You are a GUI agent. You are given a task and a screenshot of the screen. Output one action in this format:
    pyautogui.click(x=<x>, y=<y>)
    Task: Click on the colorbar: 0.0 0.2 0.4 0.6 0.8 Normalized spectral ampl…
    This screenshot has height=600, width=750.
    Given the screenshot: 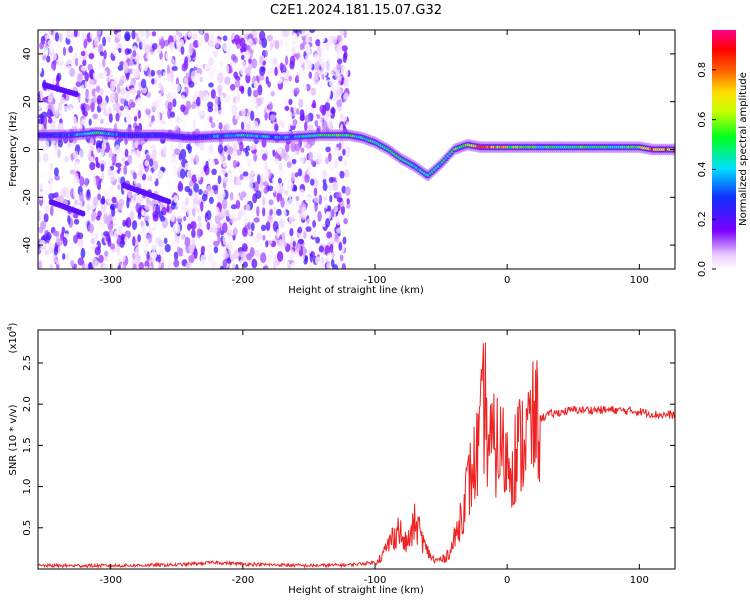 What is the action you would take?
    pyautogui.click(x=723, y=153)
    